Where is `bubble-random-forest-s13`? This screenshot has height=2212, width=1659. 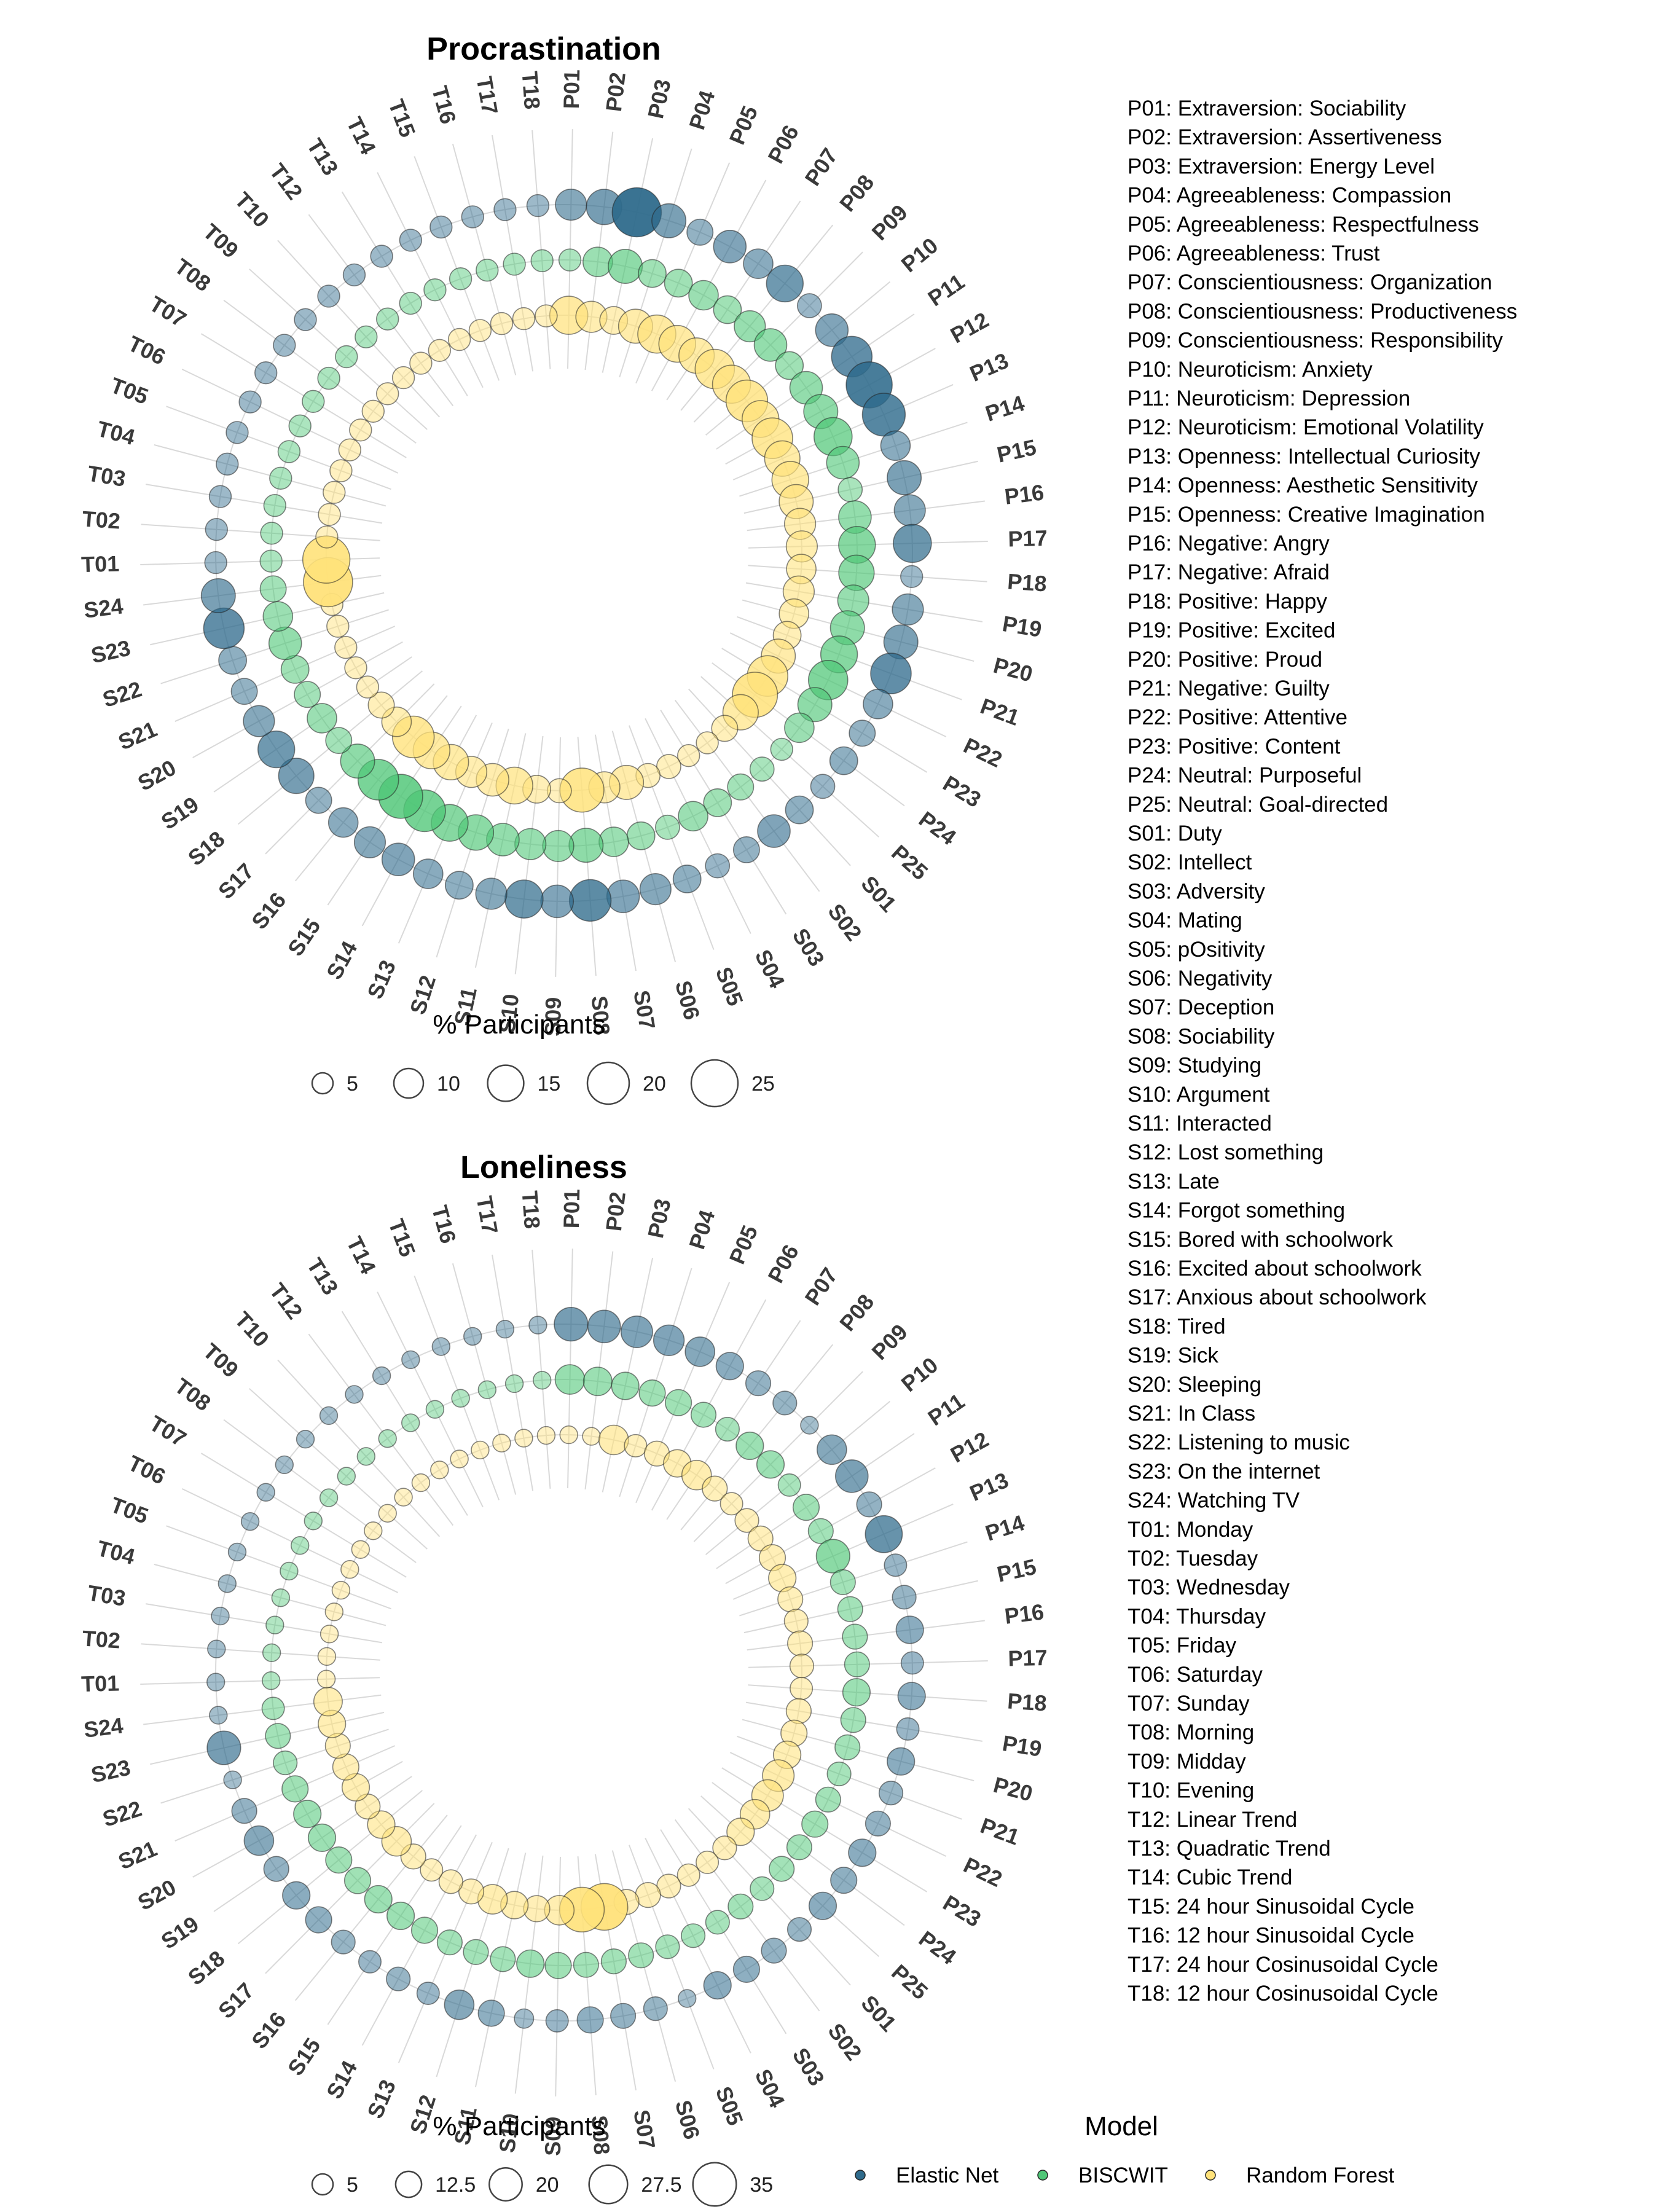 bubble-random-forest-s13 is located at coordinates (471, 1891).